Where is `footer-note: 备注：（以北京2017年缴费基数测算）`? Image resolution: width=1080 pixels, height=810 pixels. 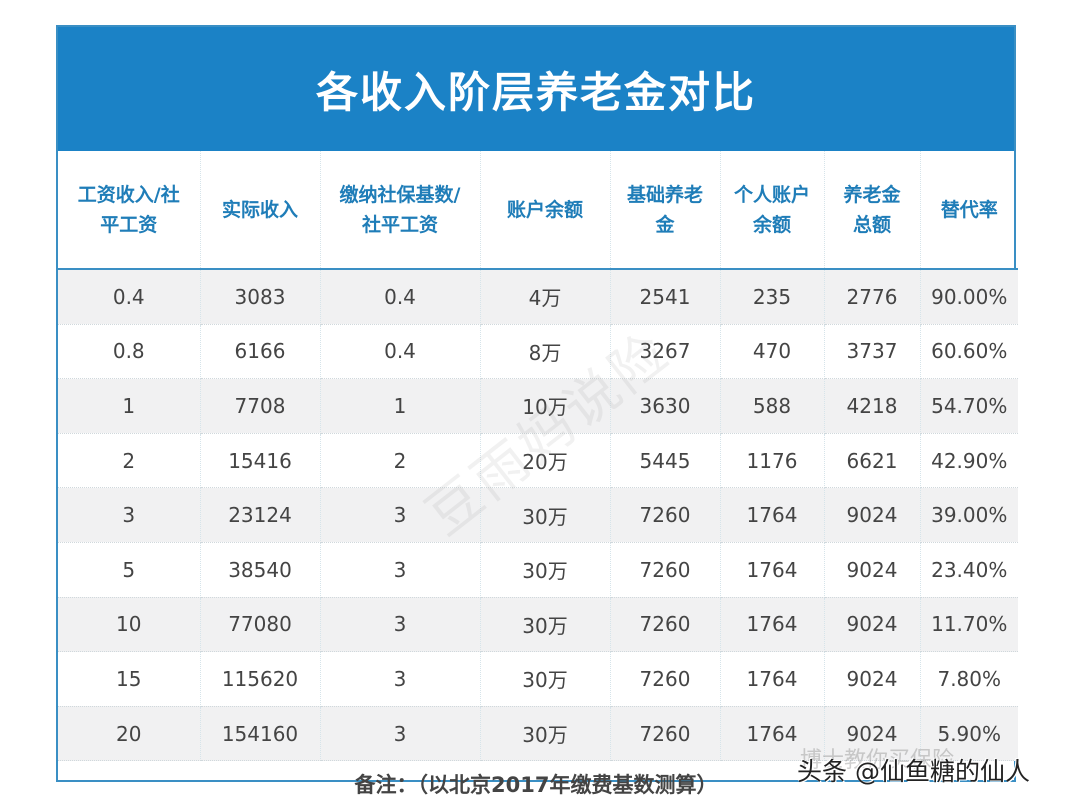 footer-note: 备注：（以北京2017年缴费基数测算） is located at coordinates (536, 785).